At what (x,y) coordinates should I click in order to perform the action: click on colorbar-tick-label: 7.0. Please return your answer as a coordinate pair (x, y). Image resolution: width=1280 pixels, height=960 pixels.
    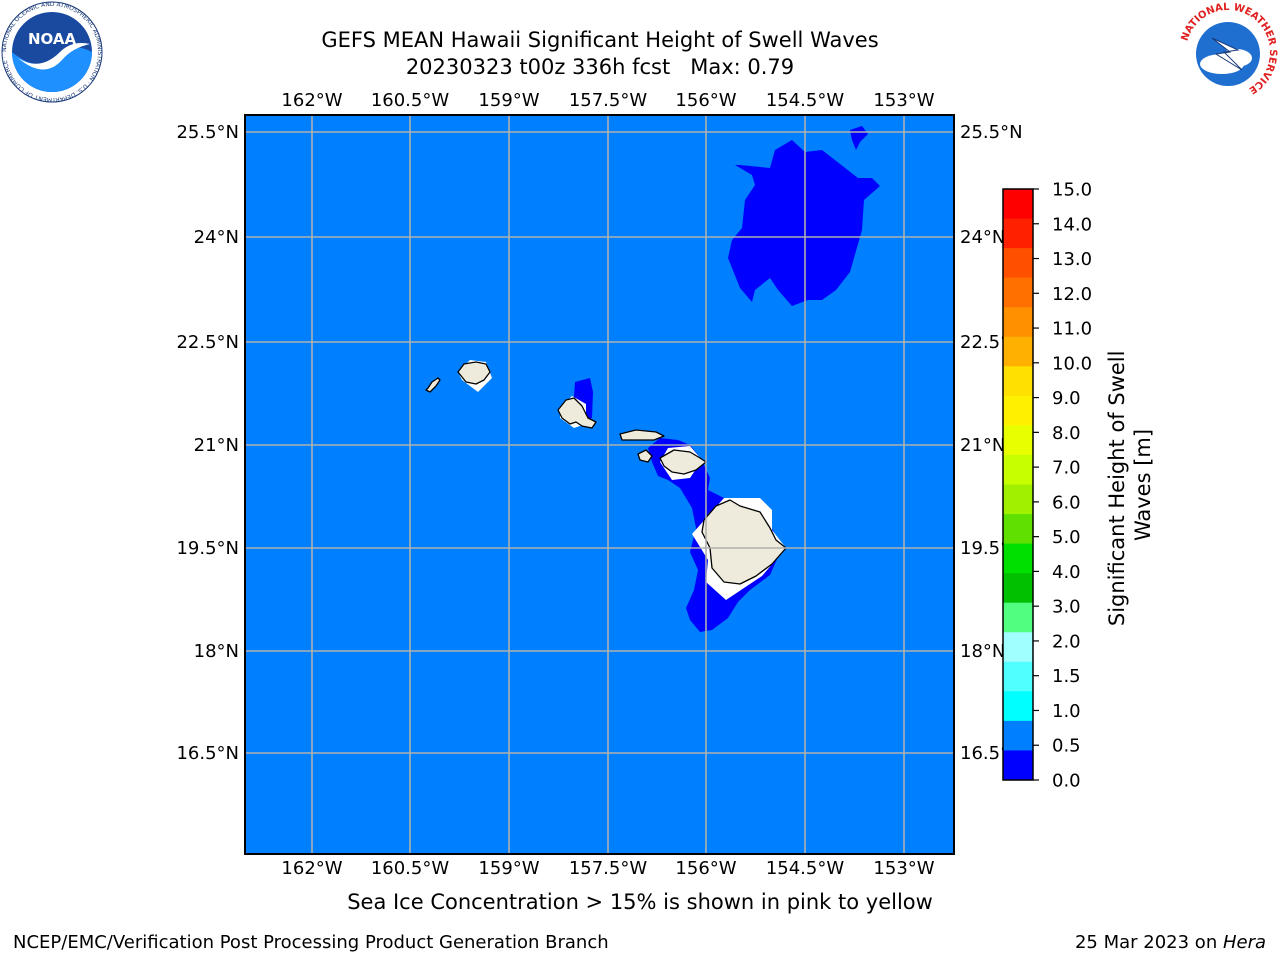
    Looking at the image, I should click on (1066, 468).